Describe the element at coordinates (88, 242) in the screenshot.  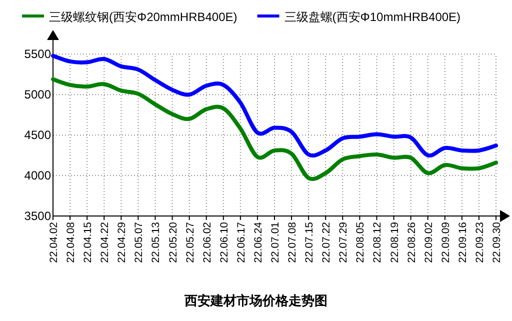
I see `x-tick-label: 22.04.15` at that location.